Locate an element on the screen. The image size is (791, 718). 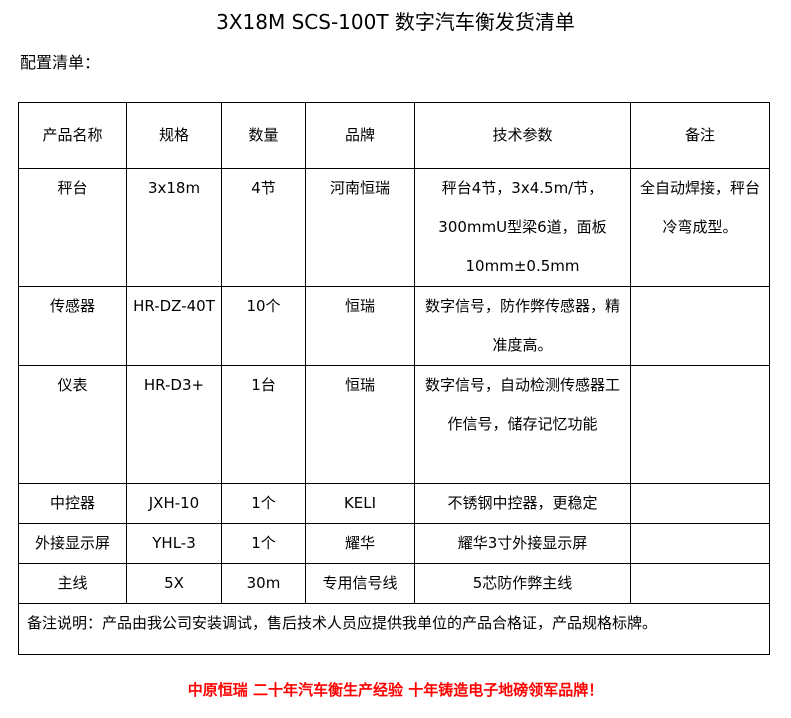
table-row: 主线 5X 30m 专用信号线 5芯防作弊主线 is located at coordinates (394, 583).